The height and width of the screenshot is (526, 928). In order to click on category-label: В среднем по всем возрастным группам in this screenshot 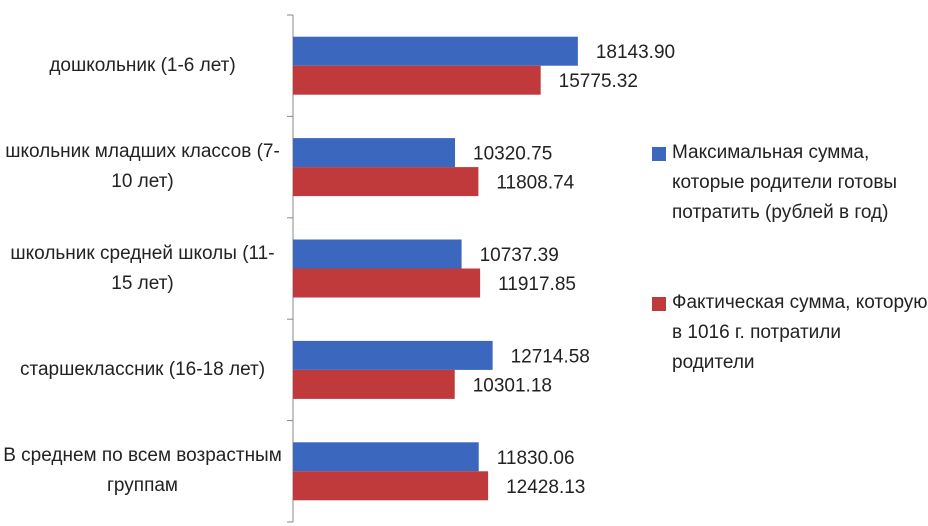, I will do `click(142, 471)`.